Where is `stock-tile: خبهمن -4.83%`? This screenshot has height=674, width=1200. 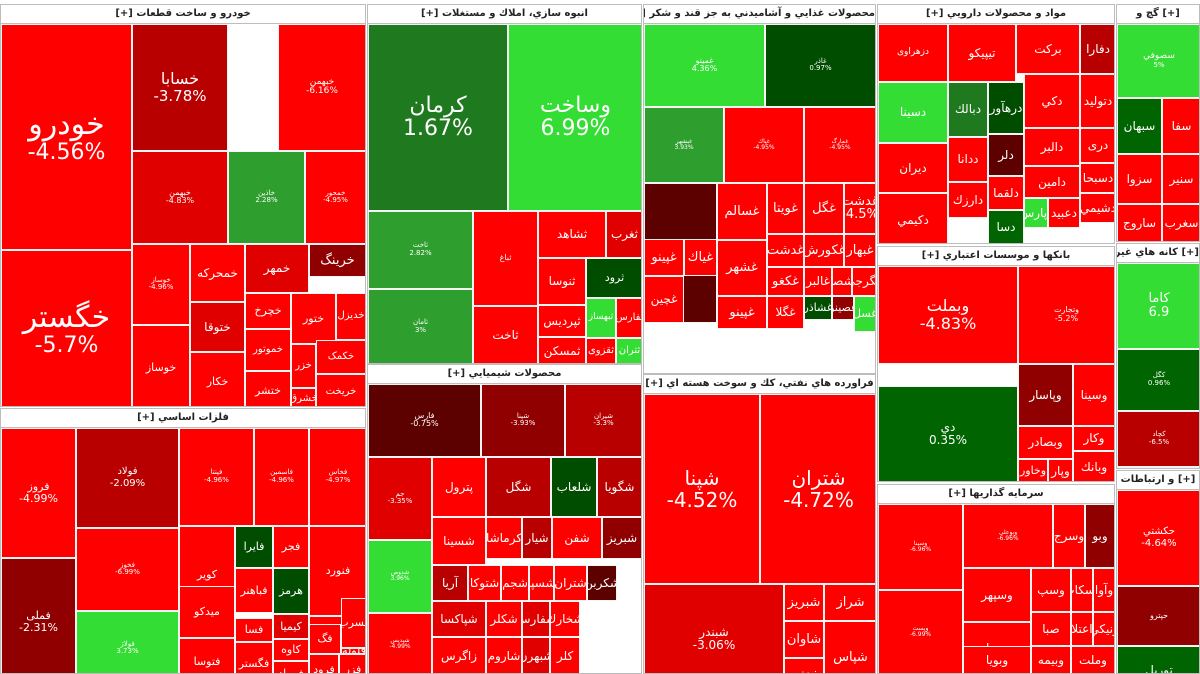 stock-tile: خبهمن -4.83% is located at coordinates (180, 197).